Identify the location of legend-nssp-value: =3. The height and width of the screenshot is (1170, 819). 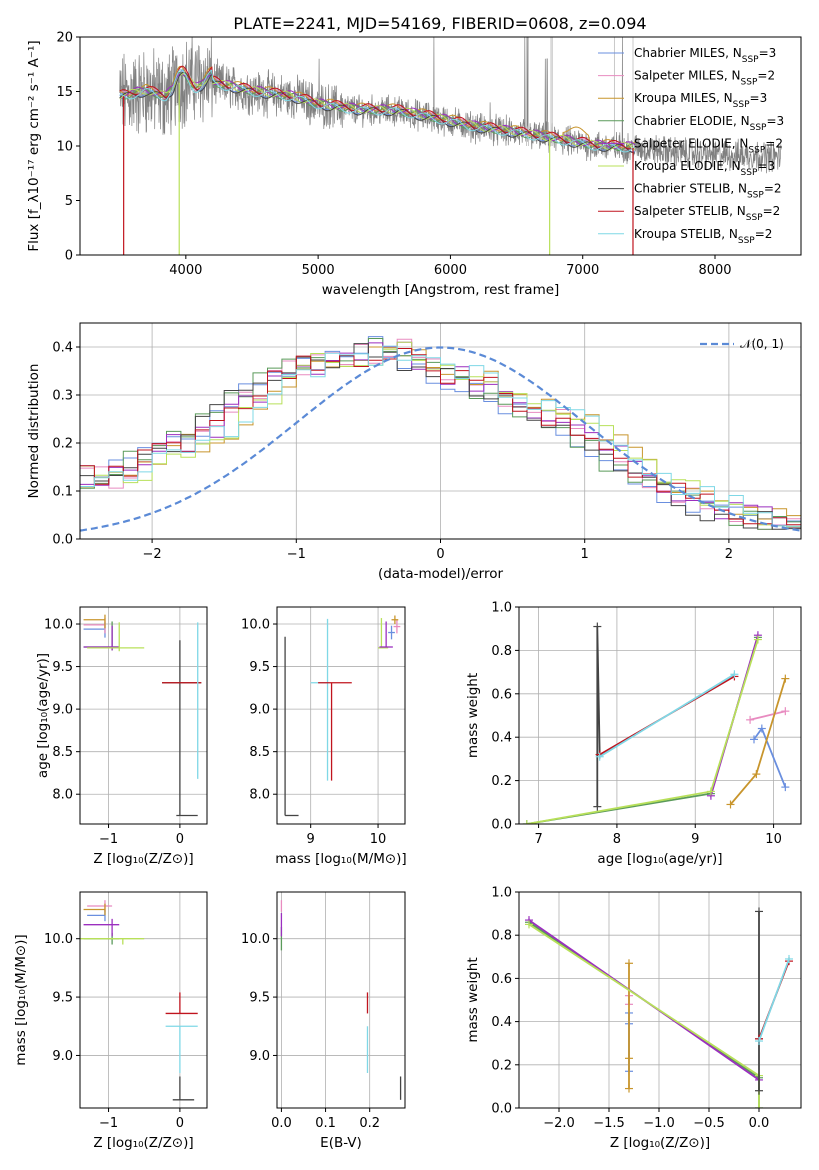
(759, 98).